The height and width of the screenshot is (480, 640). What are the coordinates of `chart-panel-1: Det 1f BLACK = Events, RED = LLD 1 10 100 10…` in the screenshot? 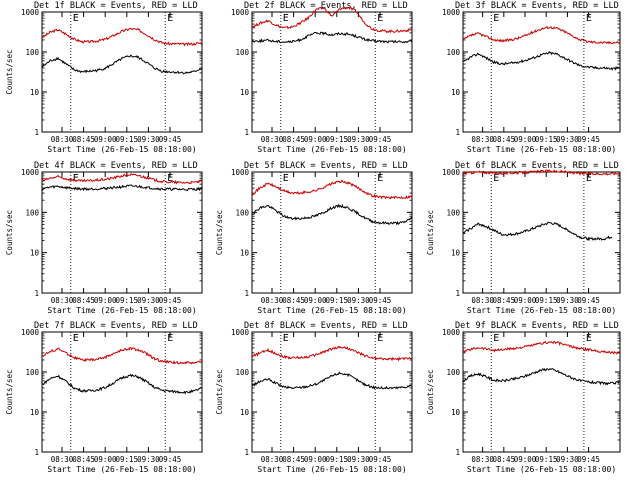 It's located at (104, 77).